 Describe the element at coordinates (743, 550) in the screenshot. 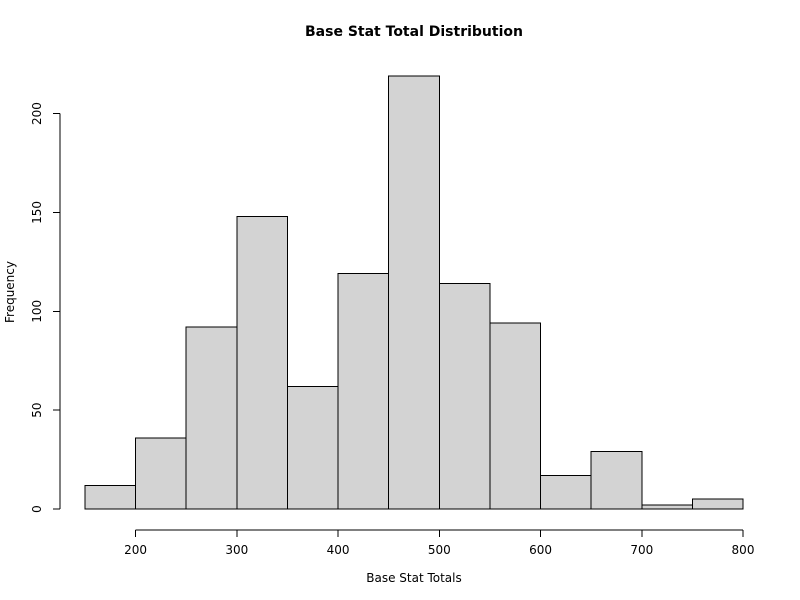

I see `x-tick-label: 800` at that location.